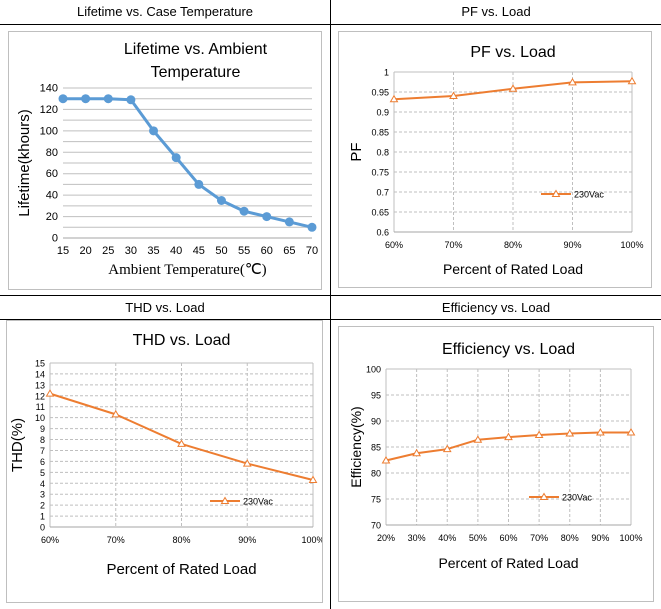 The image size is (661, 609). Describe the element at coordinates (165, 308) in the screenshot. I see `panel-header-thd: THD vs. Load` at that location.